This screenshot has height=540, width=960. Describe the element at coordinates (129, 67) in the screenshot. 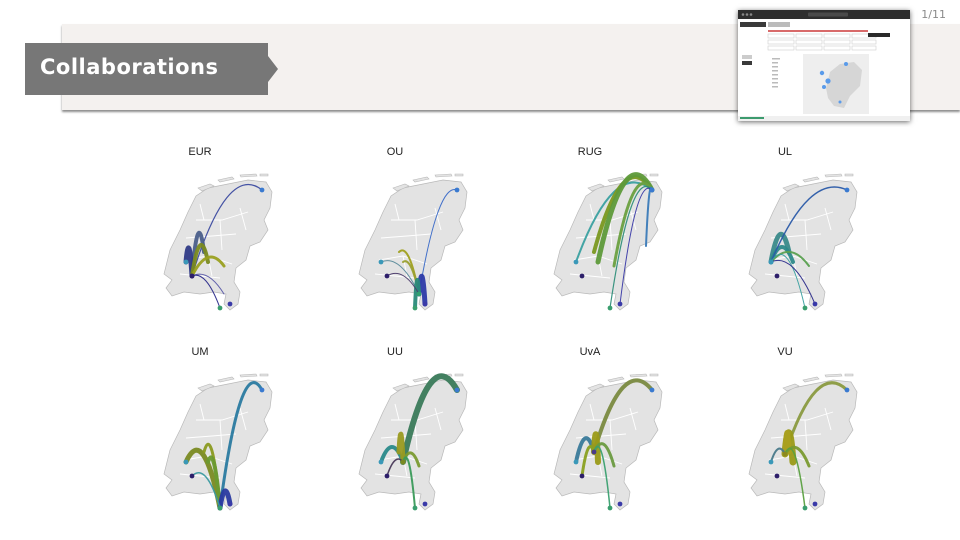

I see `slide-title: Collaborations` at that location.